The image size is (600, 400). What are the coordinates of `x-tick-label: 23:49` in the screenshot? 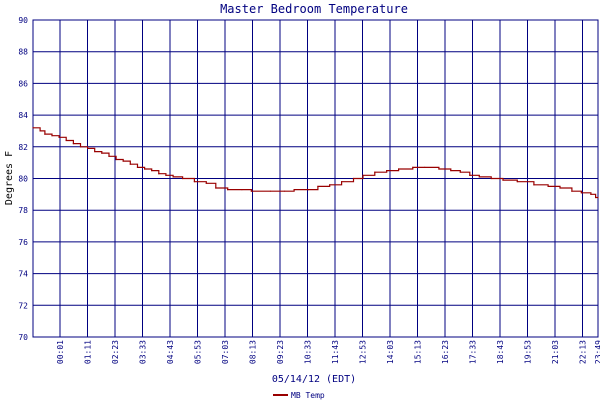 It's located at (597, 352).